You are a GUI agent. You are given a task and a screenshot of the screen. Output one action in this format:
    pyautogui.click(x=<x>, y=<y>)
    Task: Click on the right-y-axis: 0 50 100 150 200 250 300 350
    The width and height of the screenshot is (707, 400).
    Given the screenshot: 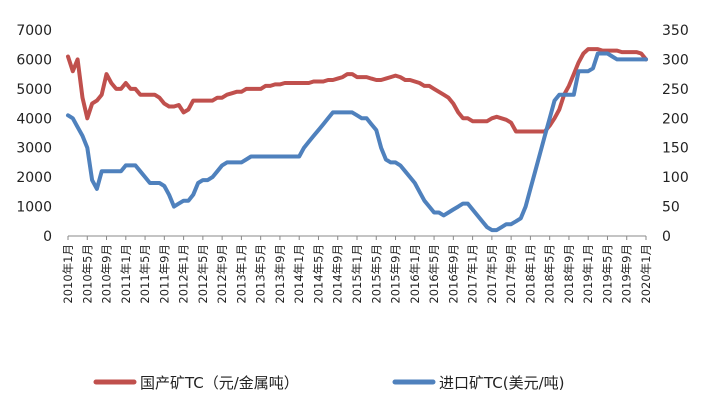 What is the action you would take?
    pyautogui.click(x=675, y=134)
    